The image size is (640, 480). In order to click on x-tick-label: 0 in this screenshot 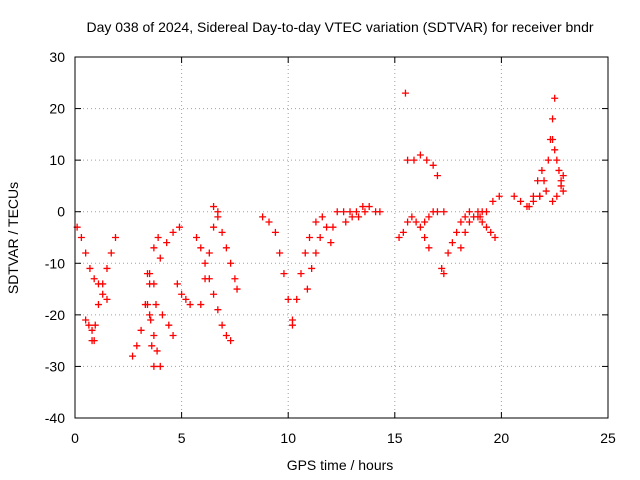, I will do `click(75, 438)`.